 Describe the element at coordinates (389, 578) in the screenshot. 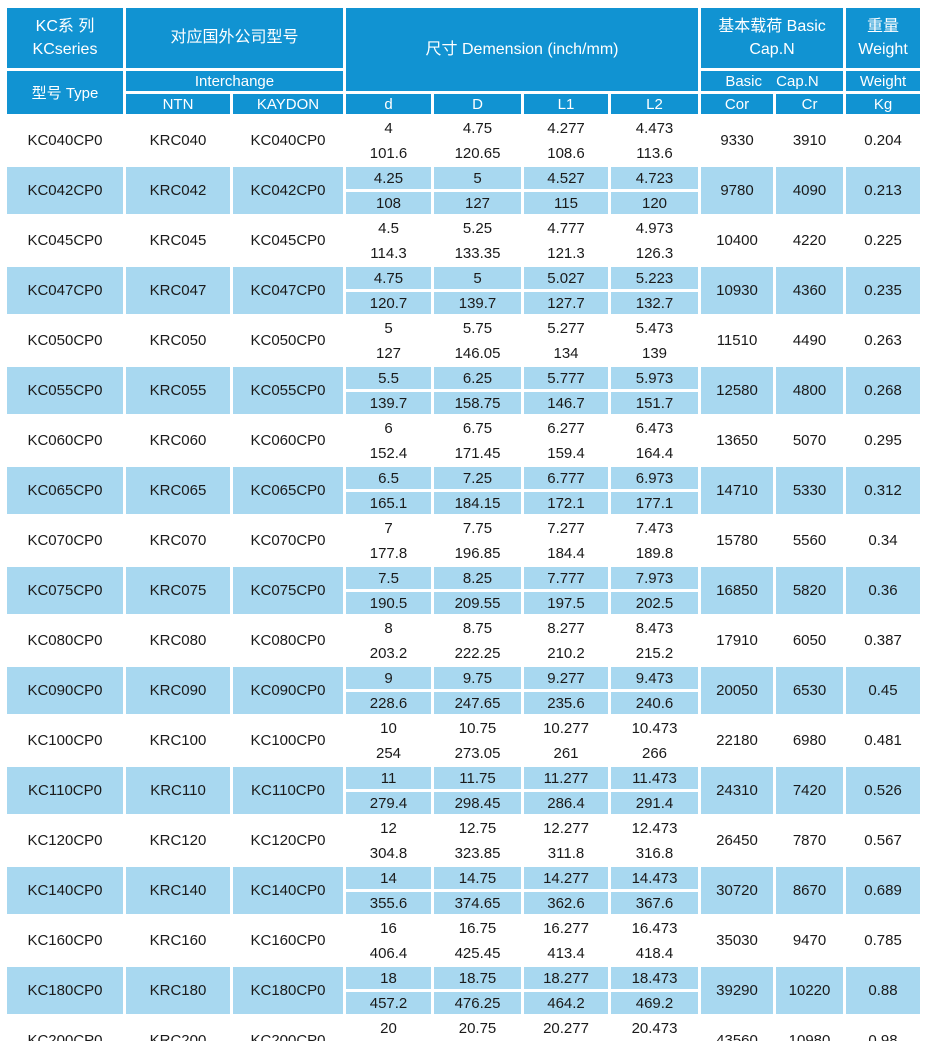

I see `cell-d-inch: 7.5` at that location.